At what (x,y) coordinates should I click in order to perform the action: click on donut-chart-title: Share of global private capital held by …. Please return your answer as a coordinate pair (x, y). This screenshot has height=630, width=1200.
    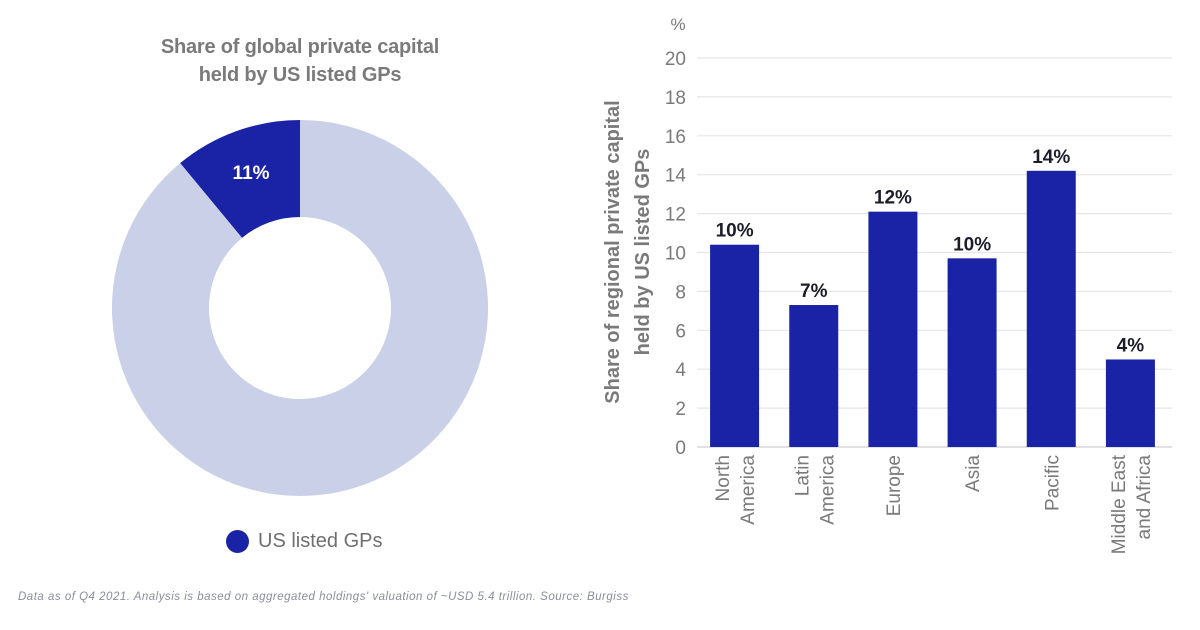
    Looking at the image, I should click on (300, 61).